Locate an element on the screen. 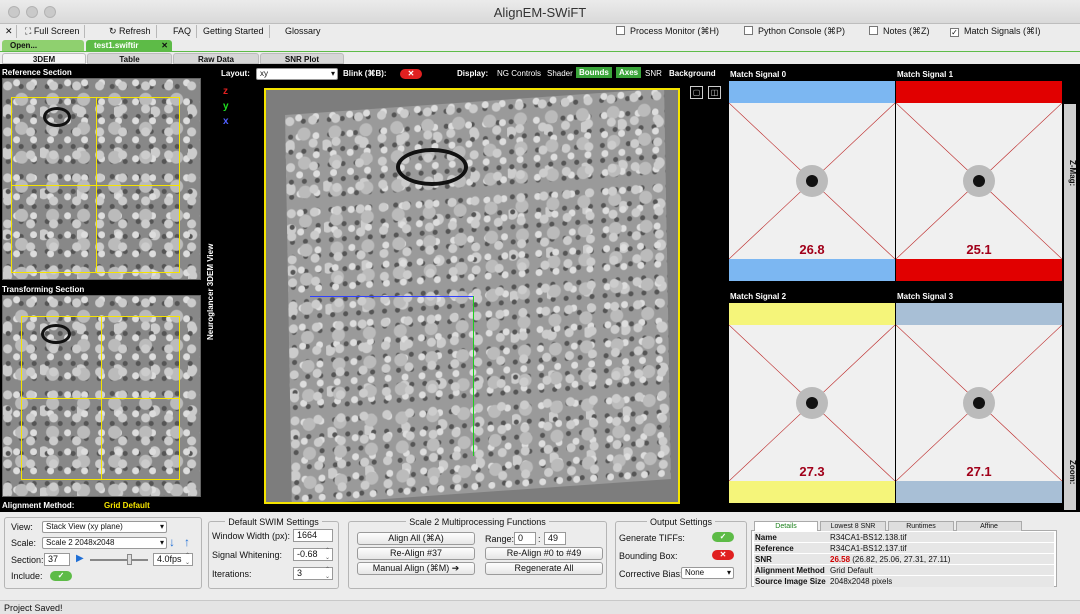  include-label: Include: is located at coordinates (27, 576).